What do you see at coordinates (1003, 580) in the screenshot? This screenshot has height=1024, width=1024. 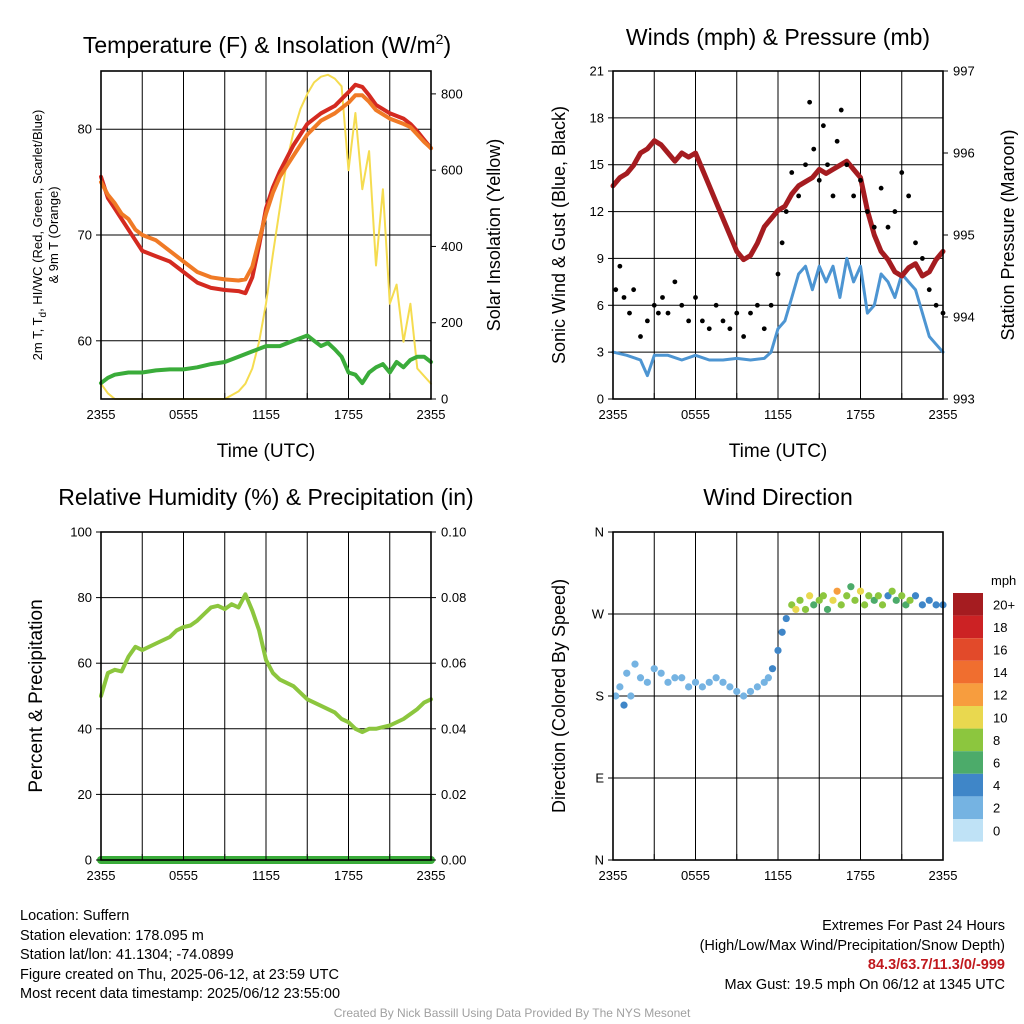 I see `legend-title: mph` at bounding box center [1003, 580].